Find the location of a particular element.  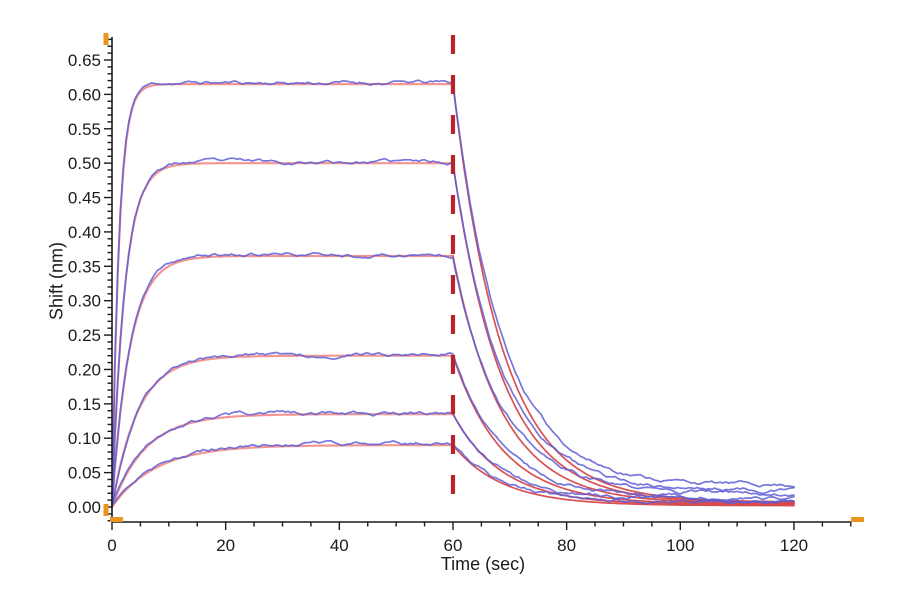

x-tick-label-0: 0 is located at coordinates (111, 545).